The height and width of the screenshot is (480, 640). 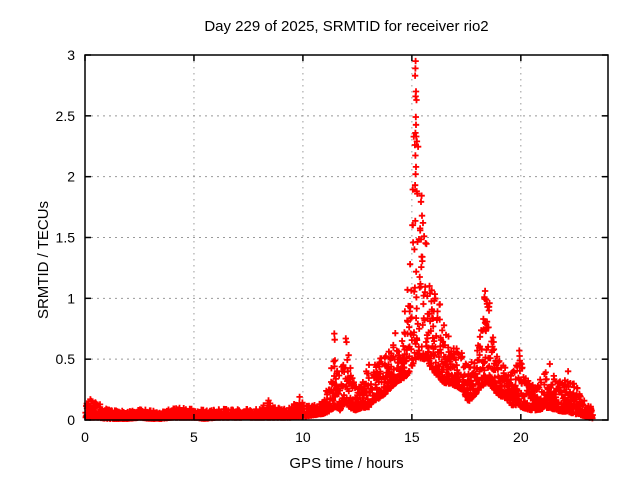 I want to click on y-tick-label: 3, so click(x=71, y=55).